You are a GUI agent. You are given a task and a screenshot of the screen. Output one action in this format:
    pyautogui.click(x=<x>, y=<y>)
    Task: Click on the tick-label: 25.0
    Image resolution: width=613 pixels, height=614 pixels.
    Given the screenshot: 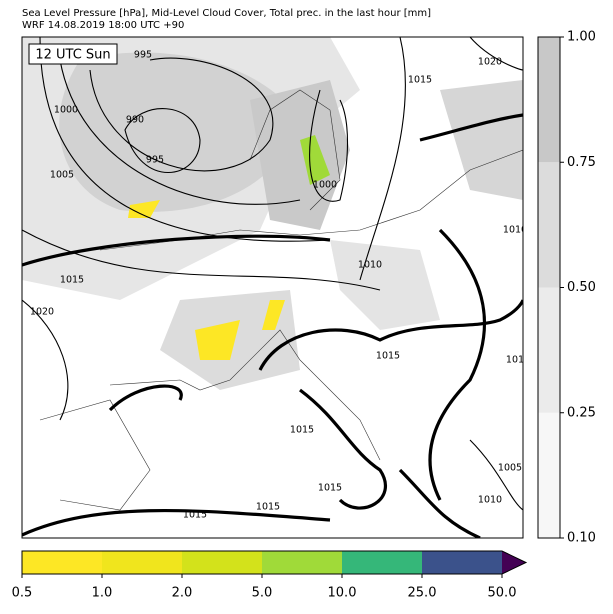 What is the action you would take?
    pyautogui.click(x=422, y=593)
    